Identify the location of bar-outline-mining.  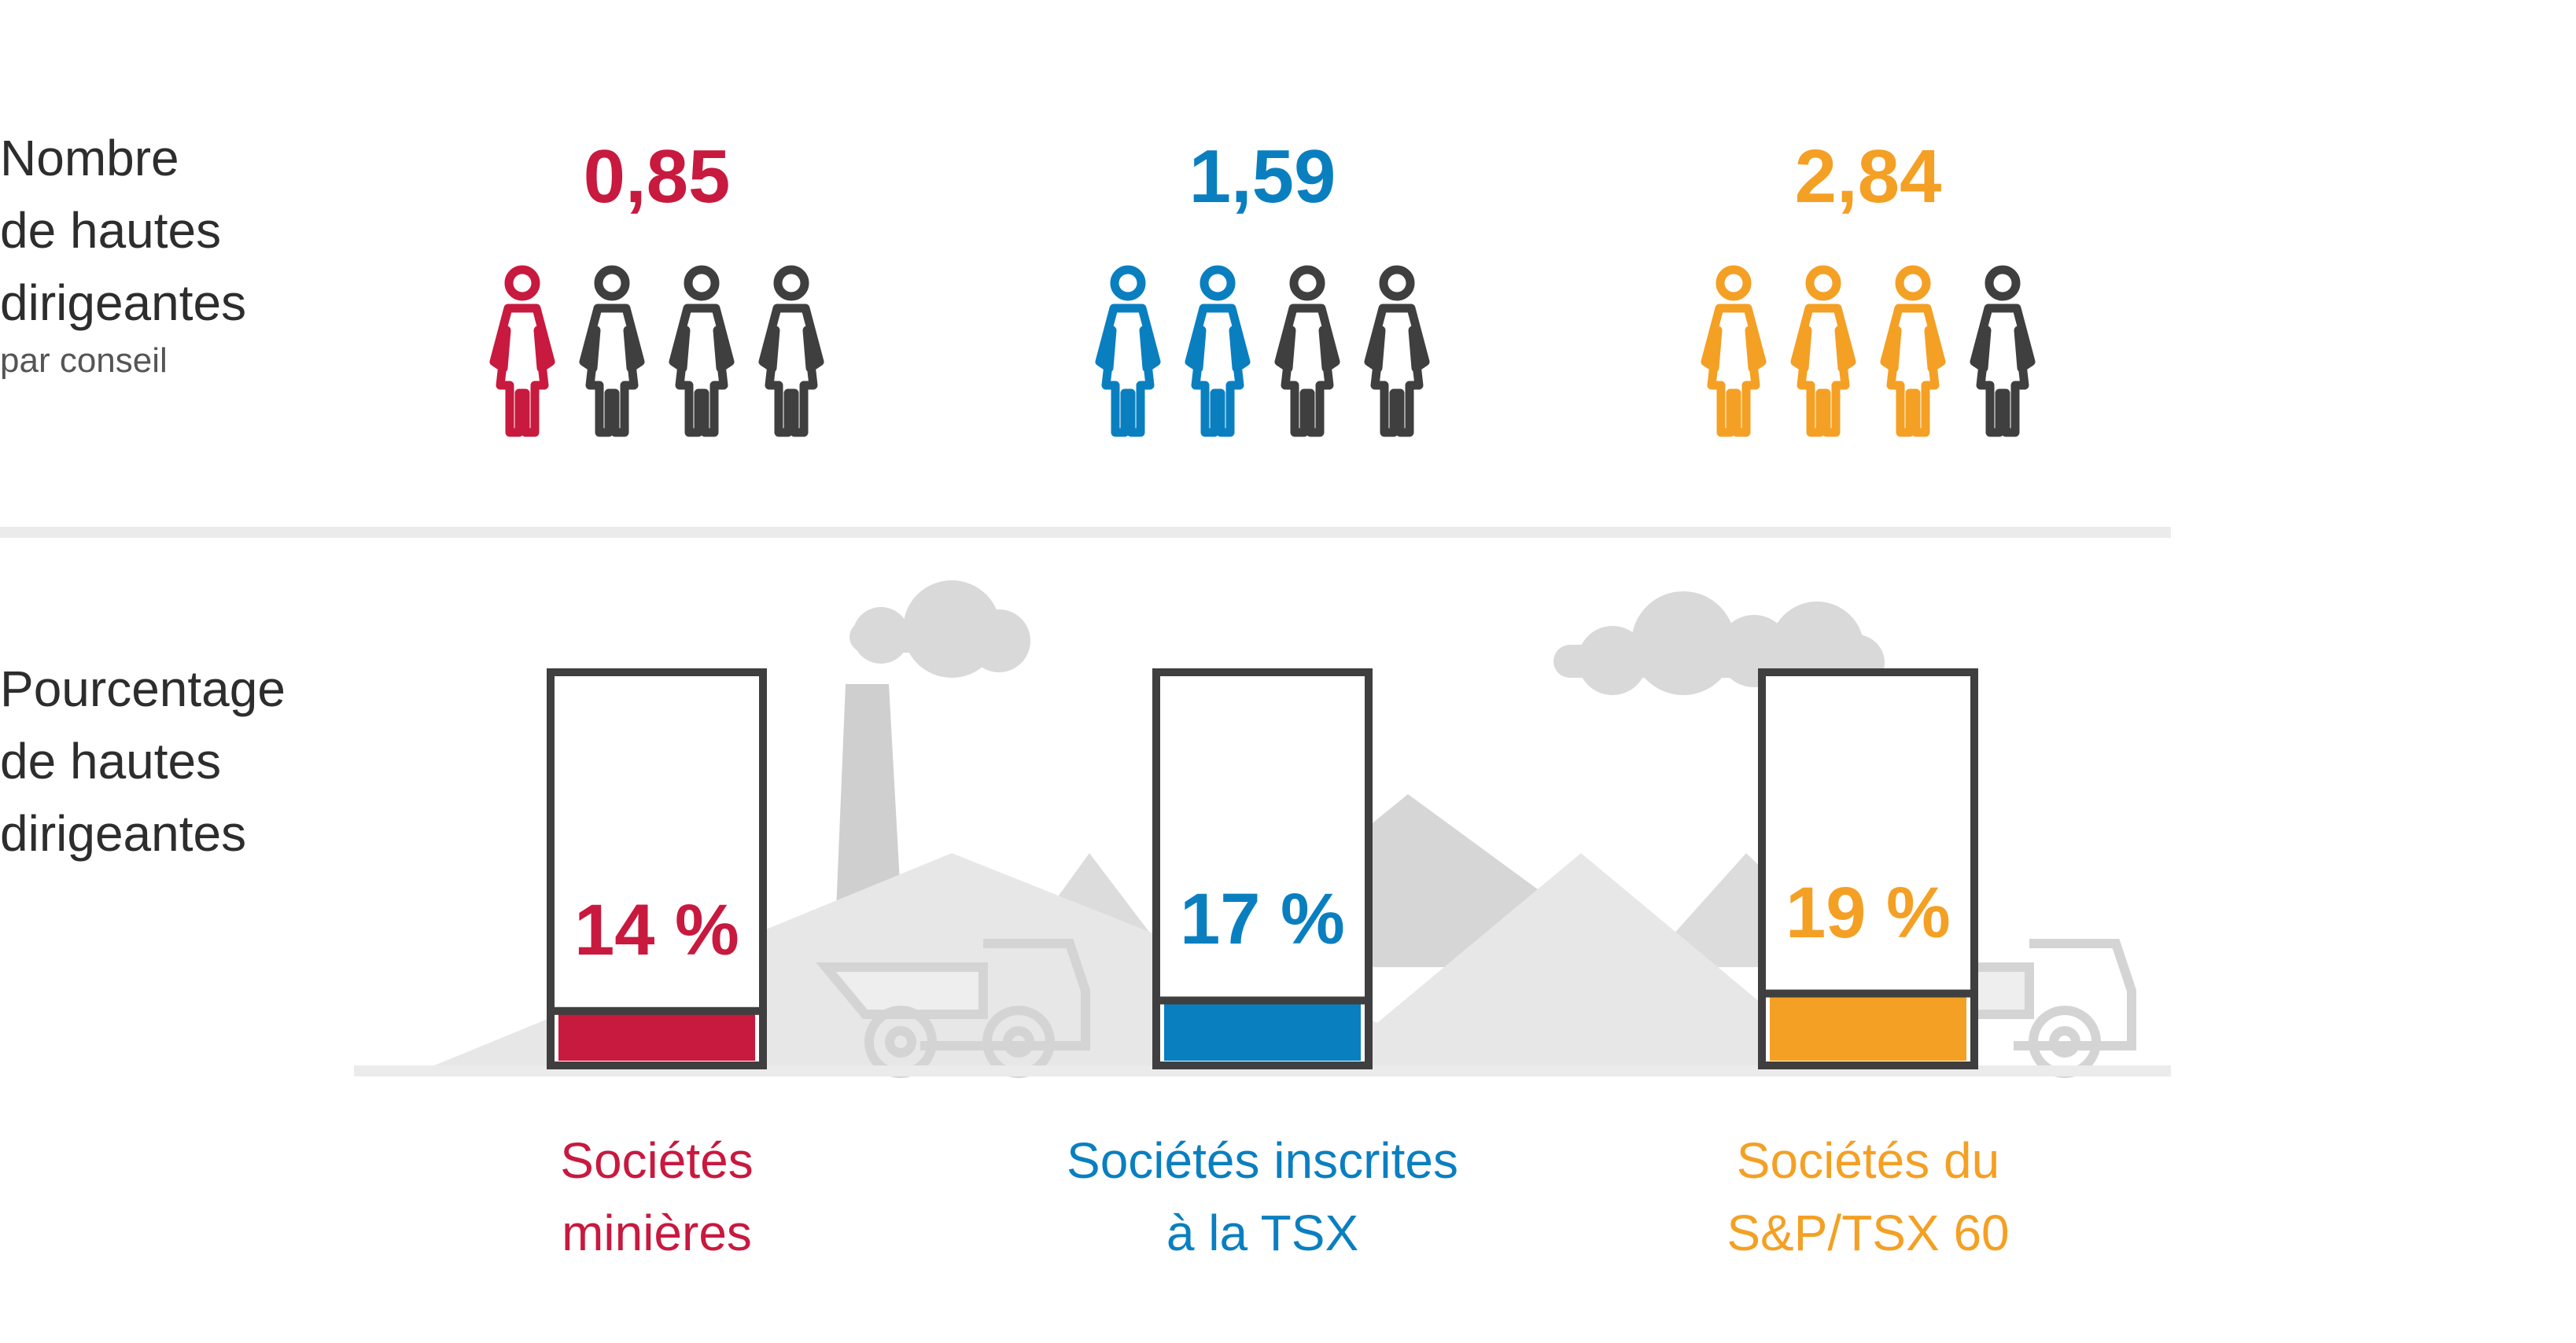
(657, 869).